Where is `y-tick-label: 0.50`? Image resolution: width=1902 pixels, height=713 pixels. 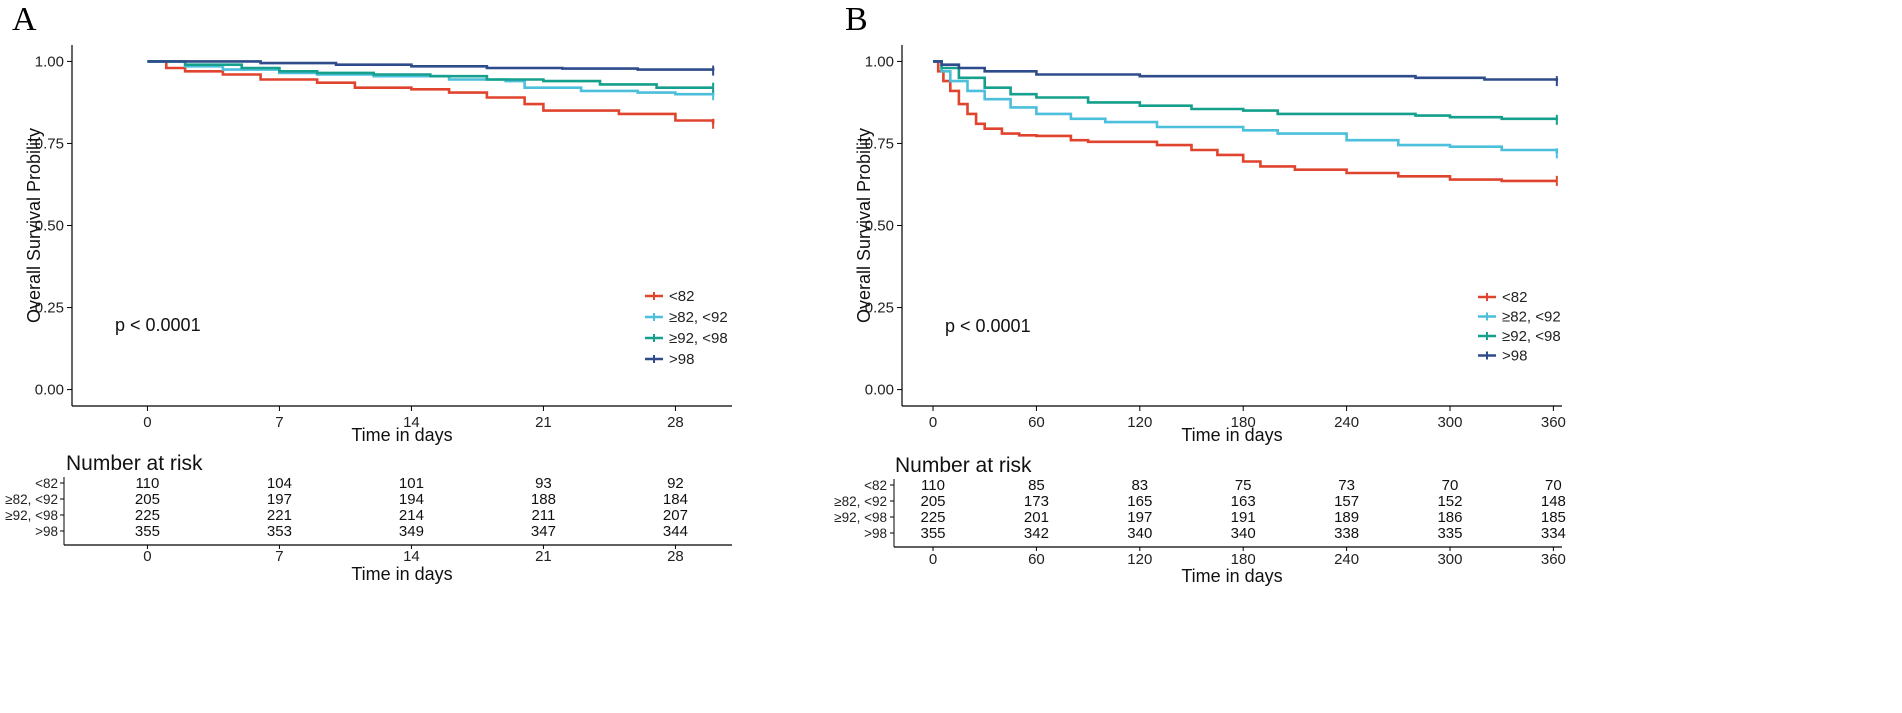
y-tick-label: 0.50 is located at coordinates (879, 226).